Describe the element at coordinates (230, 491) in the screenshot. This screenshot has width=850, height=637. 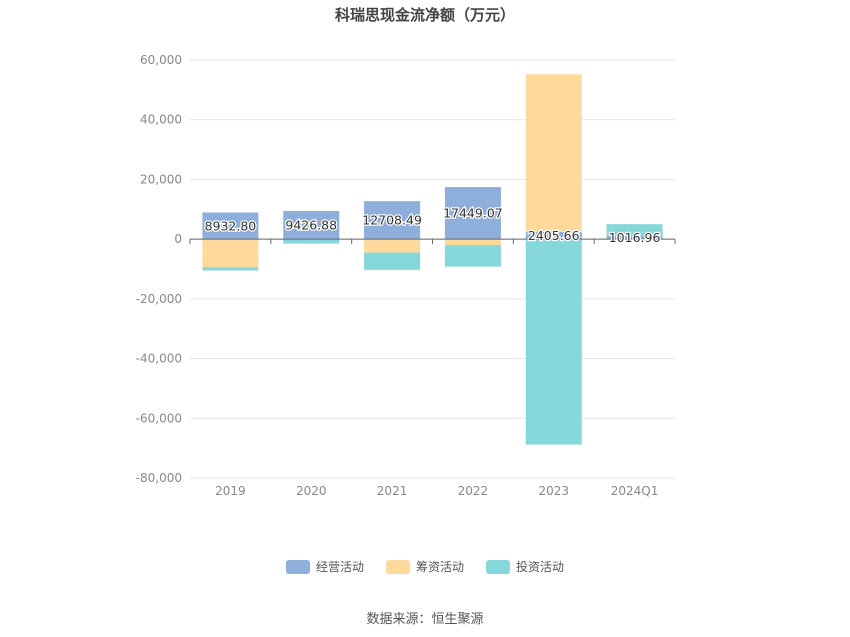
I see `x-tick-label: 2019` at that location.